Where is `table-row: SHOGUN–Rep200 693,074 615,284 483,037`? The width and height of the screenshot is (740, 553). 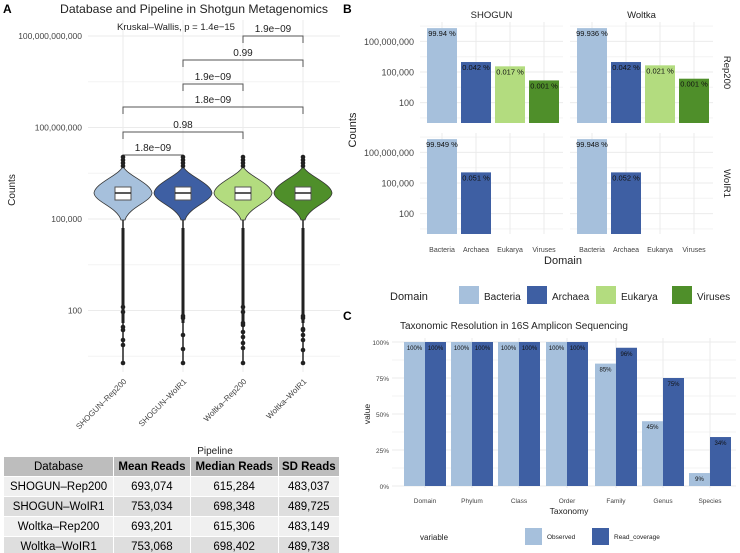 table-row: SHOGUN–Rep200 693,074 615,284 483,037 is located at coordinates (171, 486).